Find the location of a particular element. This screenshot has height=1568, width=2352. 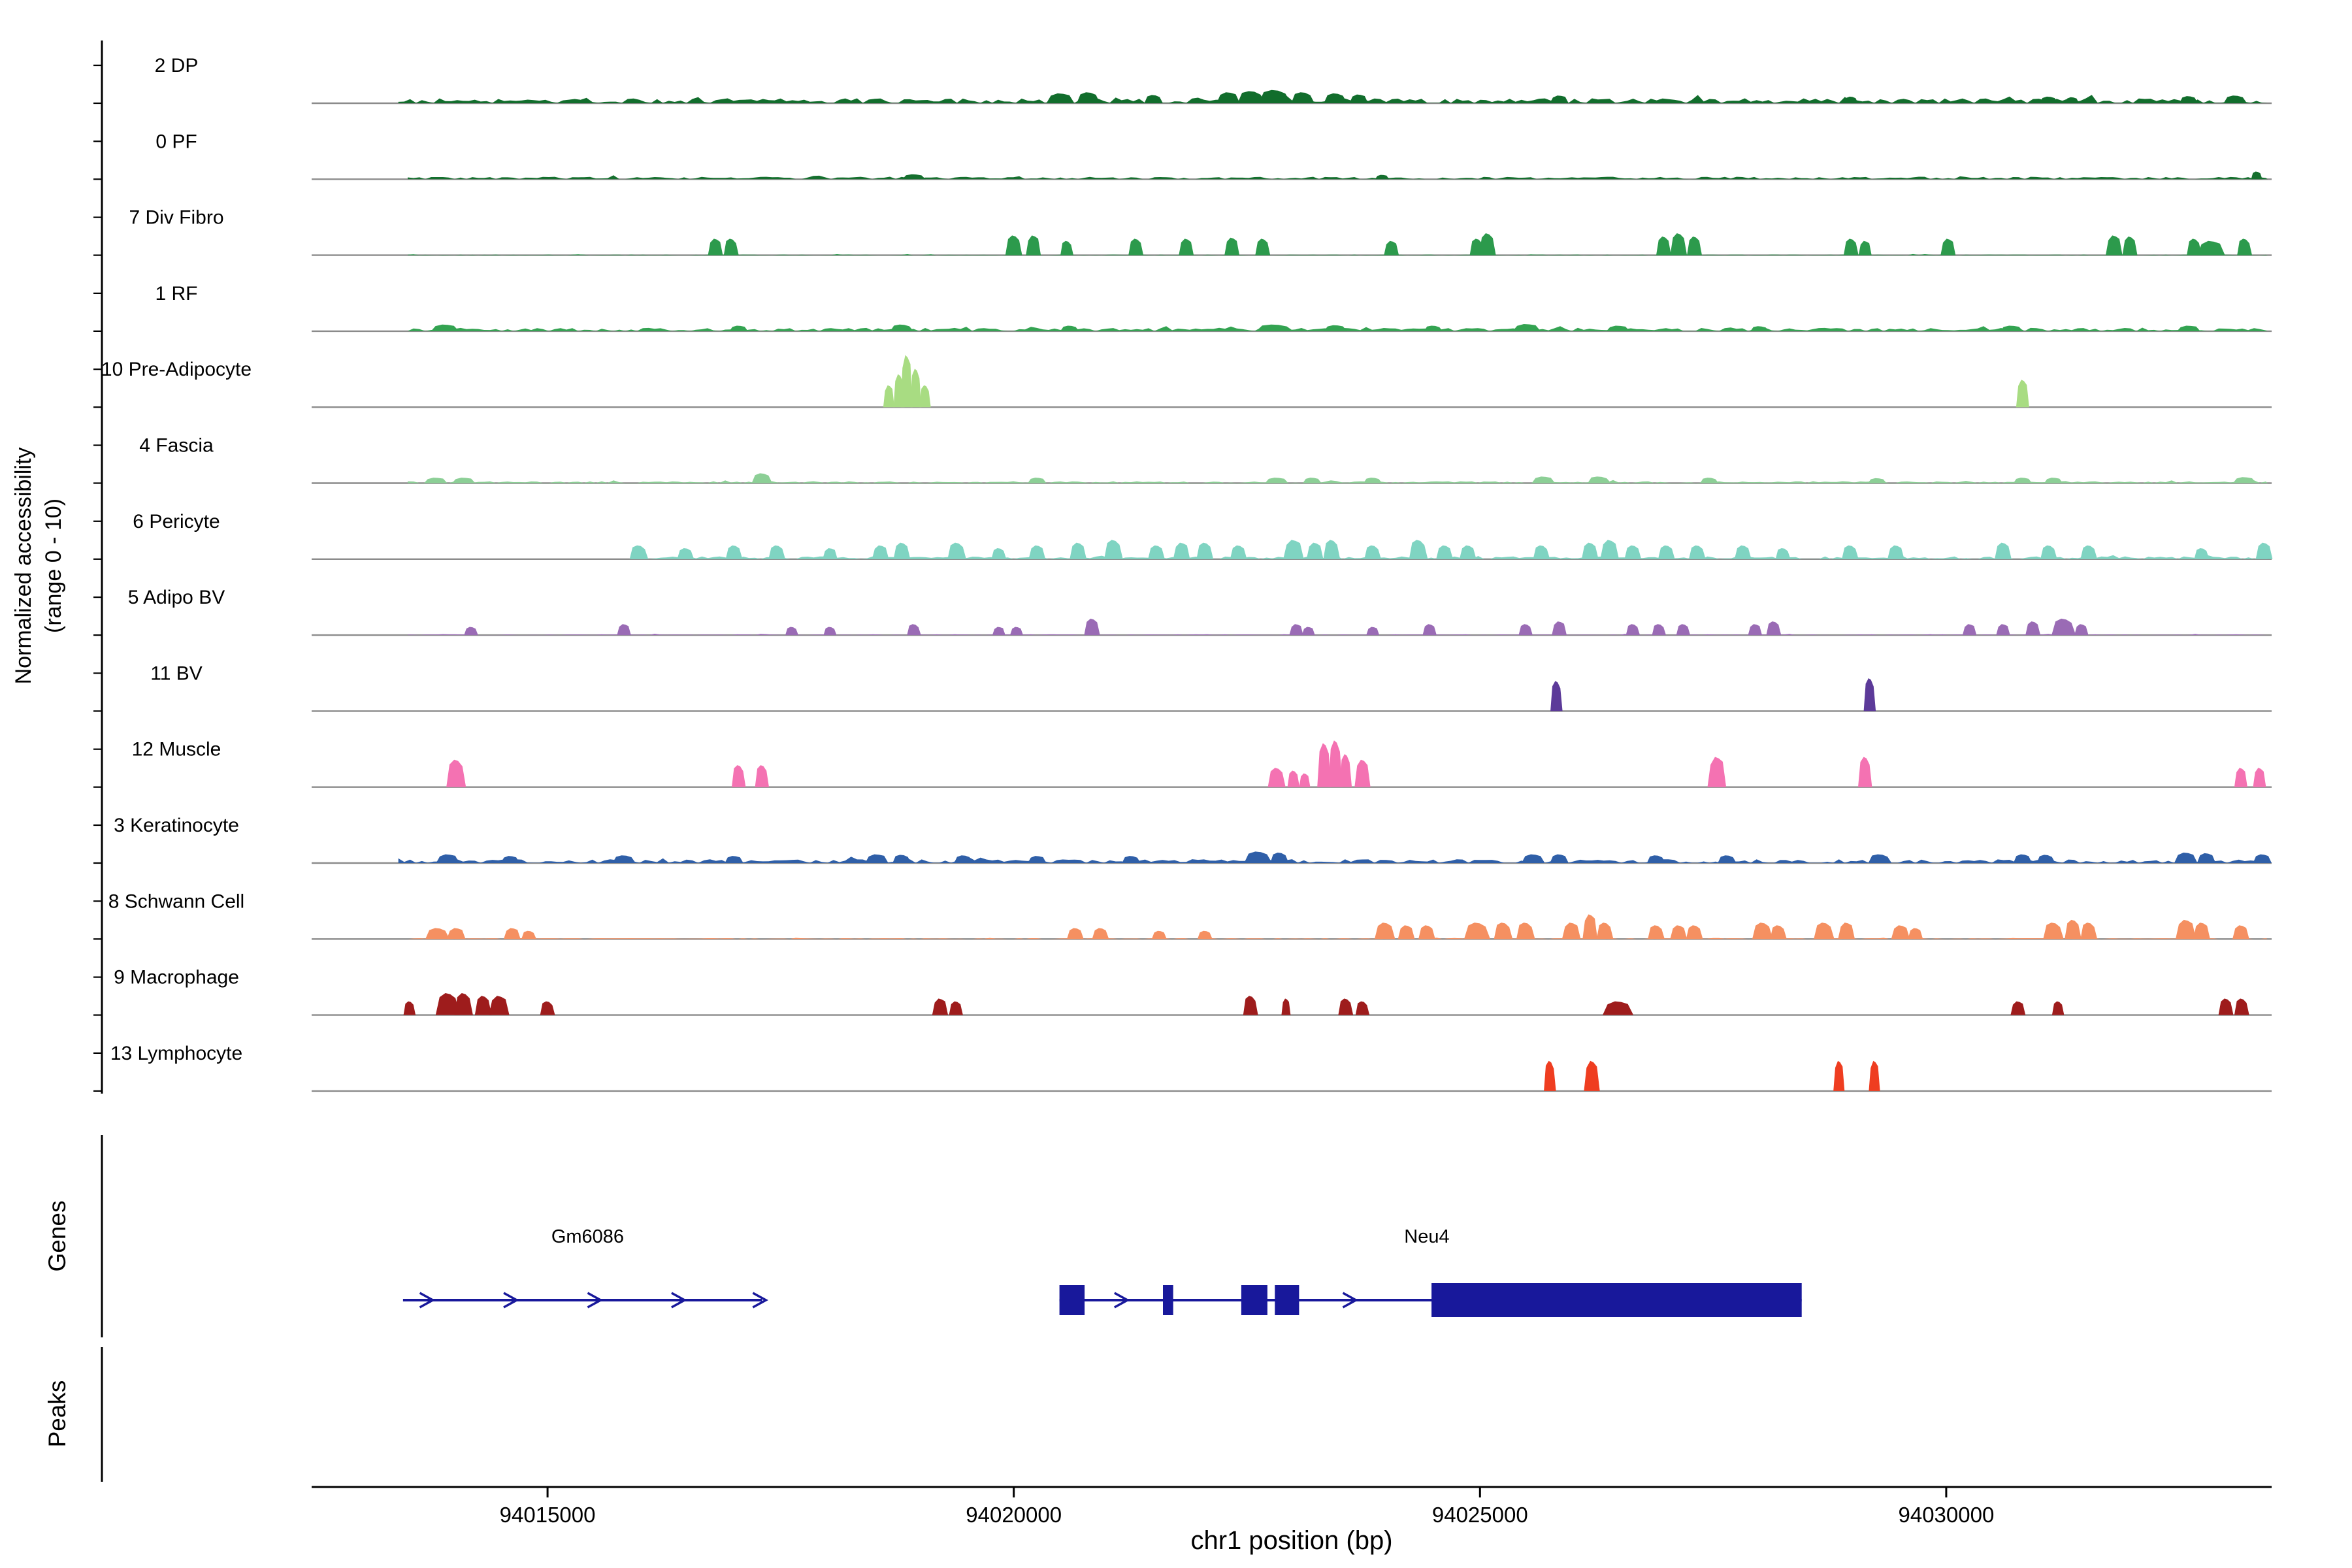

track-5-adipo-bv: 5 Adipo BV is located at coordinates (1182, 611).